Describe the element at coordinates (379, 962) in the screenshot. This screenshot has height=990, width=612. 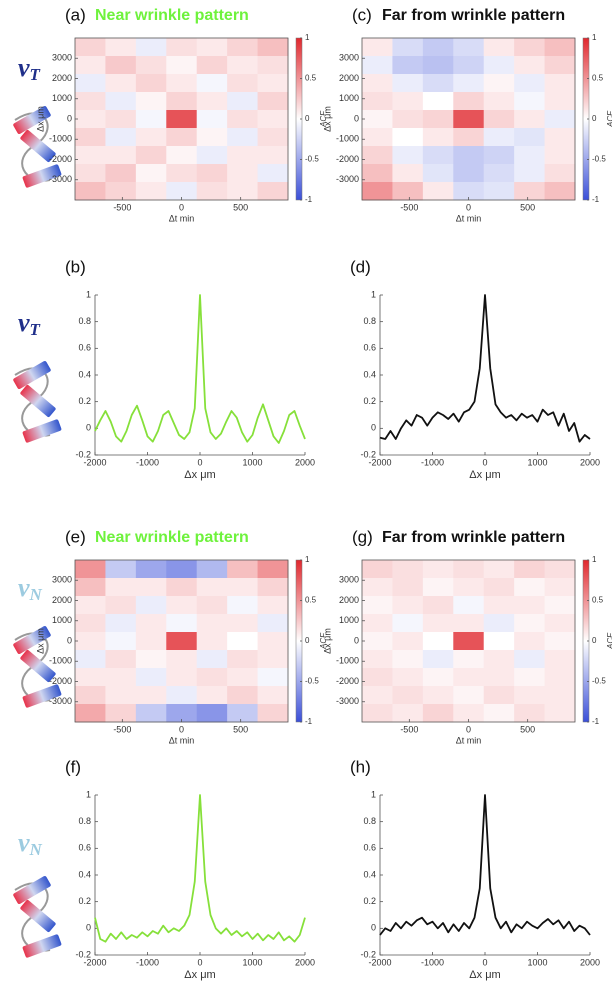
I see `x-tick-label: -2000` at that location.